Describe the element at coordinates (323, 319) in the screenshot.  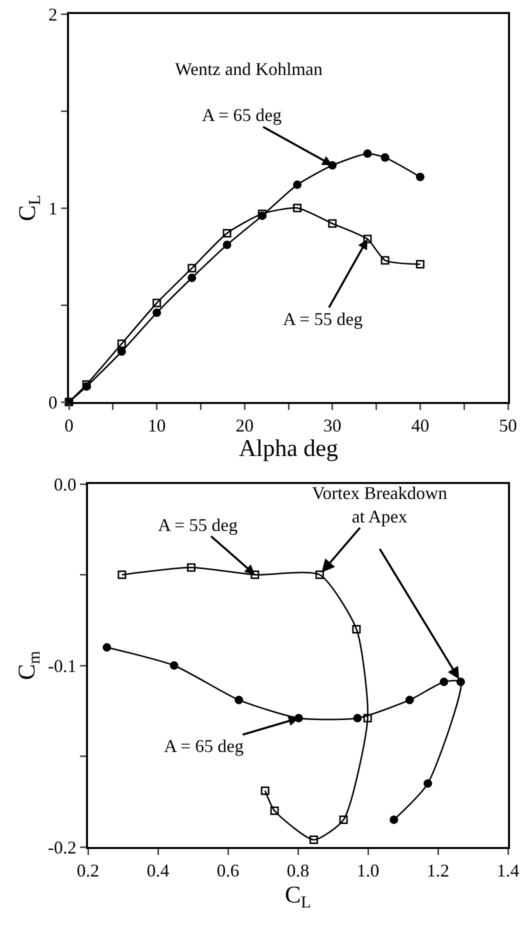
I see `text: A = 55 deg` at that location.